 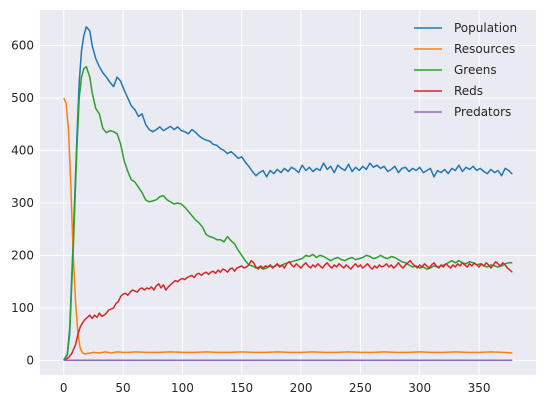 What do you see at coordinates (122, 388) in the screenshot?
I see `x-tick-label: 50` at bounding box center [122, 388].